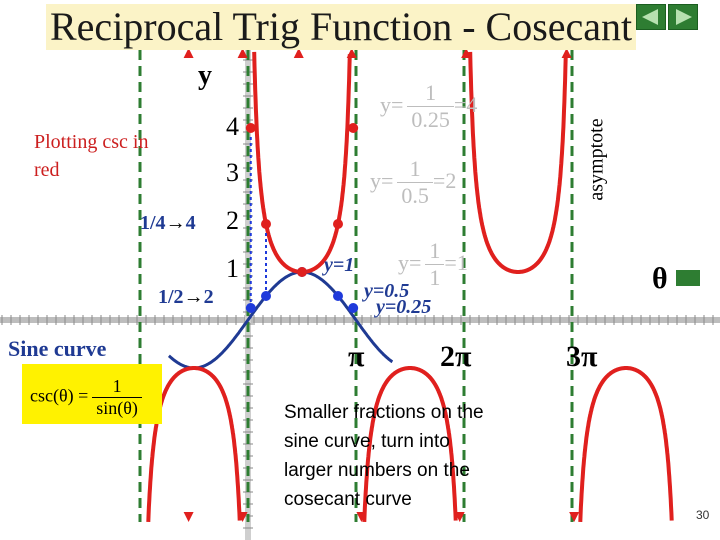 Image resolution: width=720 pixels, height=540 pixels. I want to click on explanation-line: larger numbers on the, so click(377, 470).